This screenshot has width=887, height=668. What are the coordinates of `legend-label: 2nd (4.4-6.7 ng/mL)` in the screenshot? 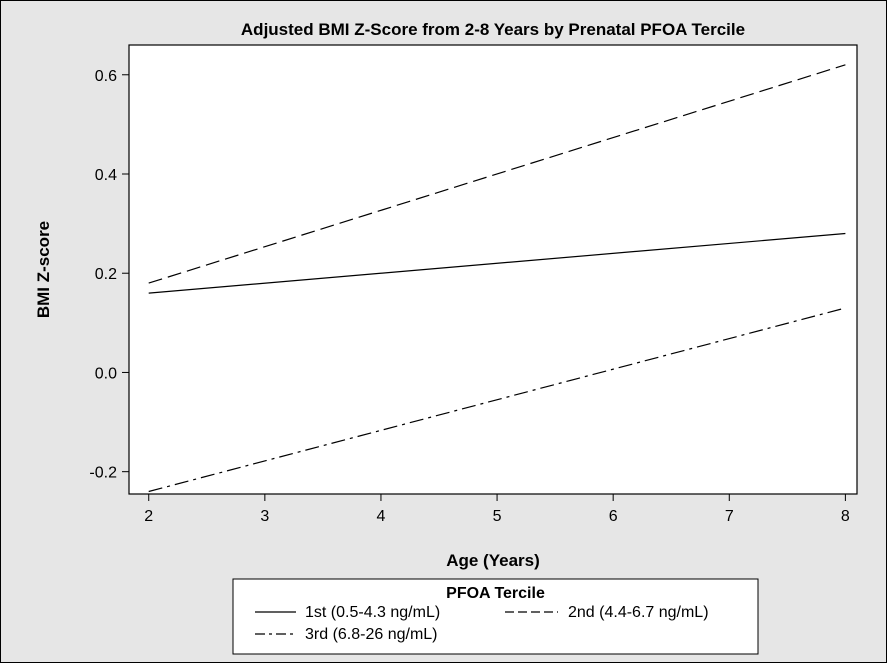 It's located at (638, 612).